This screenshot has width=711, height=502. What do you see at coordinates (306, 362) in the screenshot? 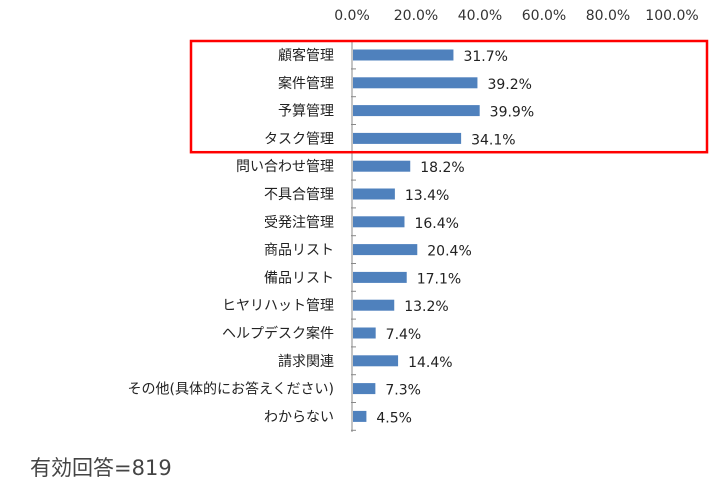
I see `category-label: 請求関連` at bounding box center [306, 362].